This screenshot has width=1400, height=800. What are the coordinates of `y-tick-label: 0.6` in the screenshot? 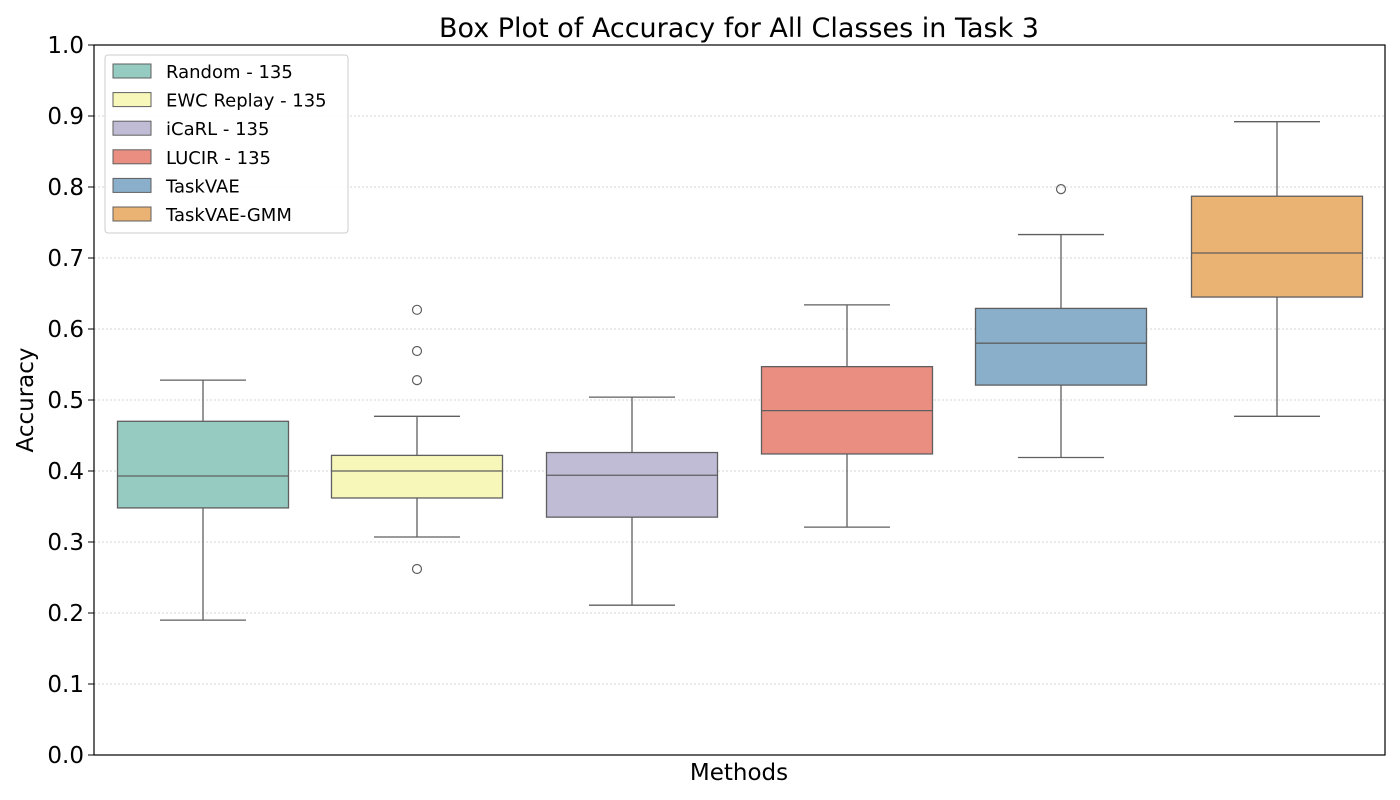 It's located at (65, 330).